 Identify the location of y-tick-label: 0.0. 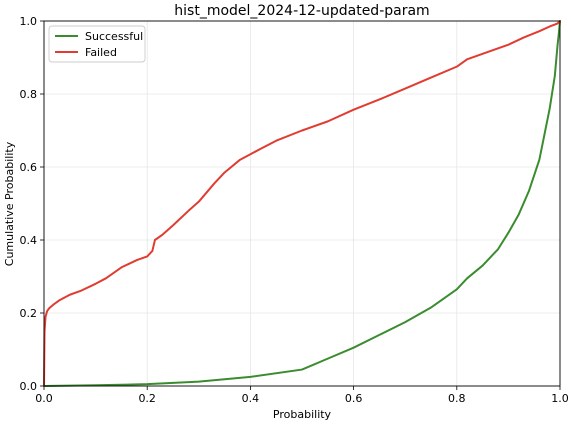
(29, 386).